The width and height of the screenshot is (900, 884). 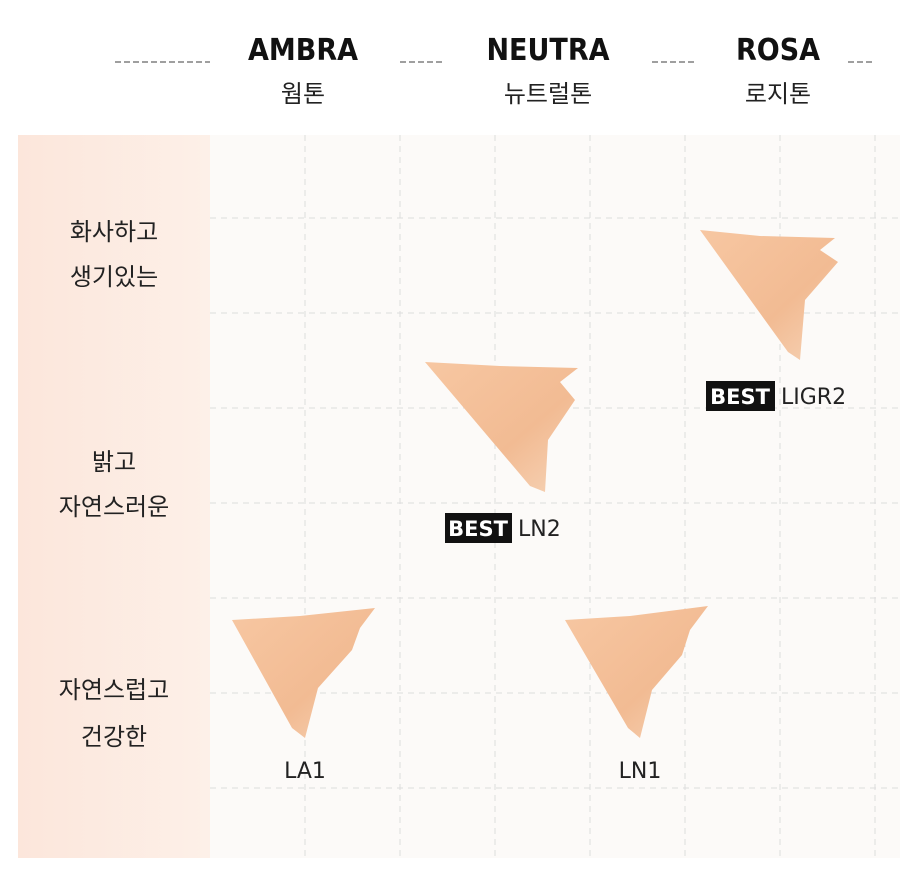 I want to click on column-name: NEUTRA, so click(x=547, y=50).